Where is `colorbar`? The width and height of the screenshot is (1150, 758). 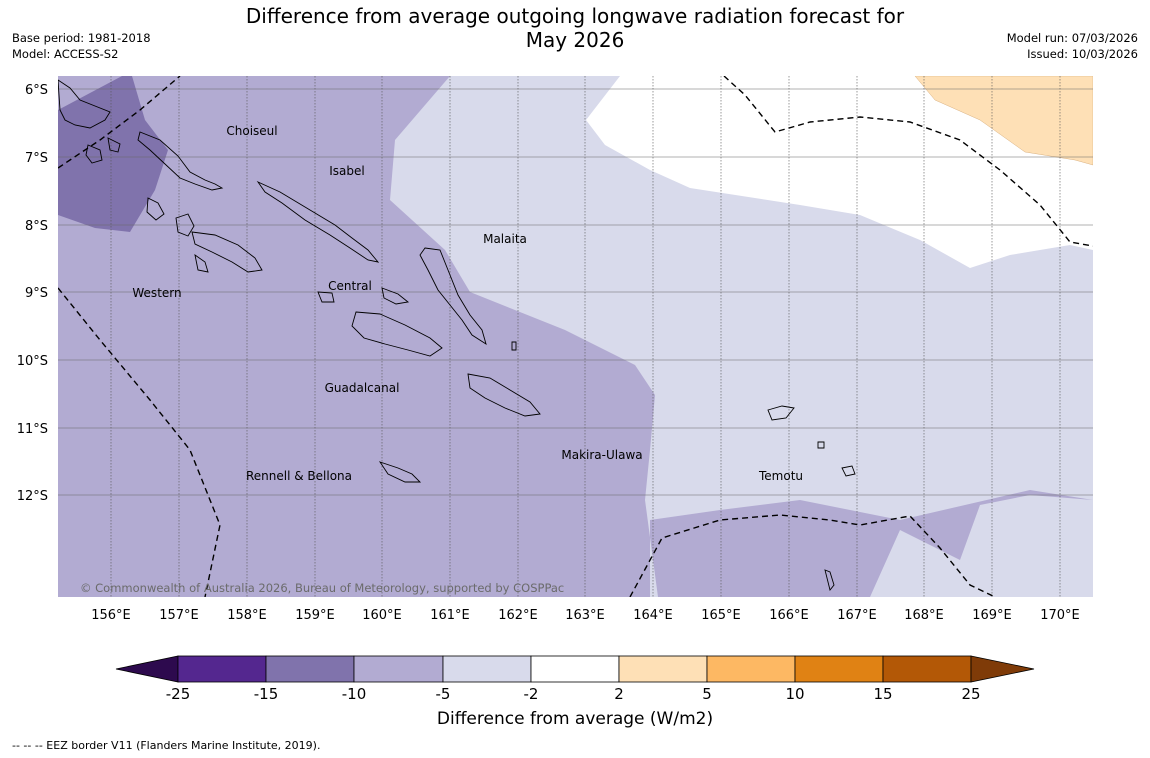
colorbar is located at coordinates (575, 669).